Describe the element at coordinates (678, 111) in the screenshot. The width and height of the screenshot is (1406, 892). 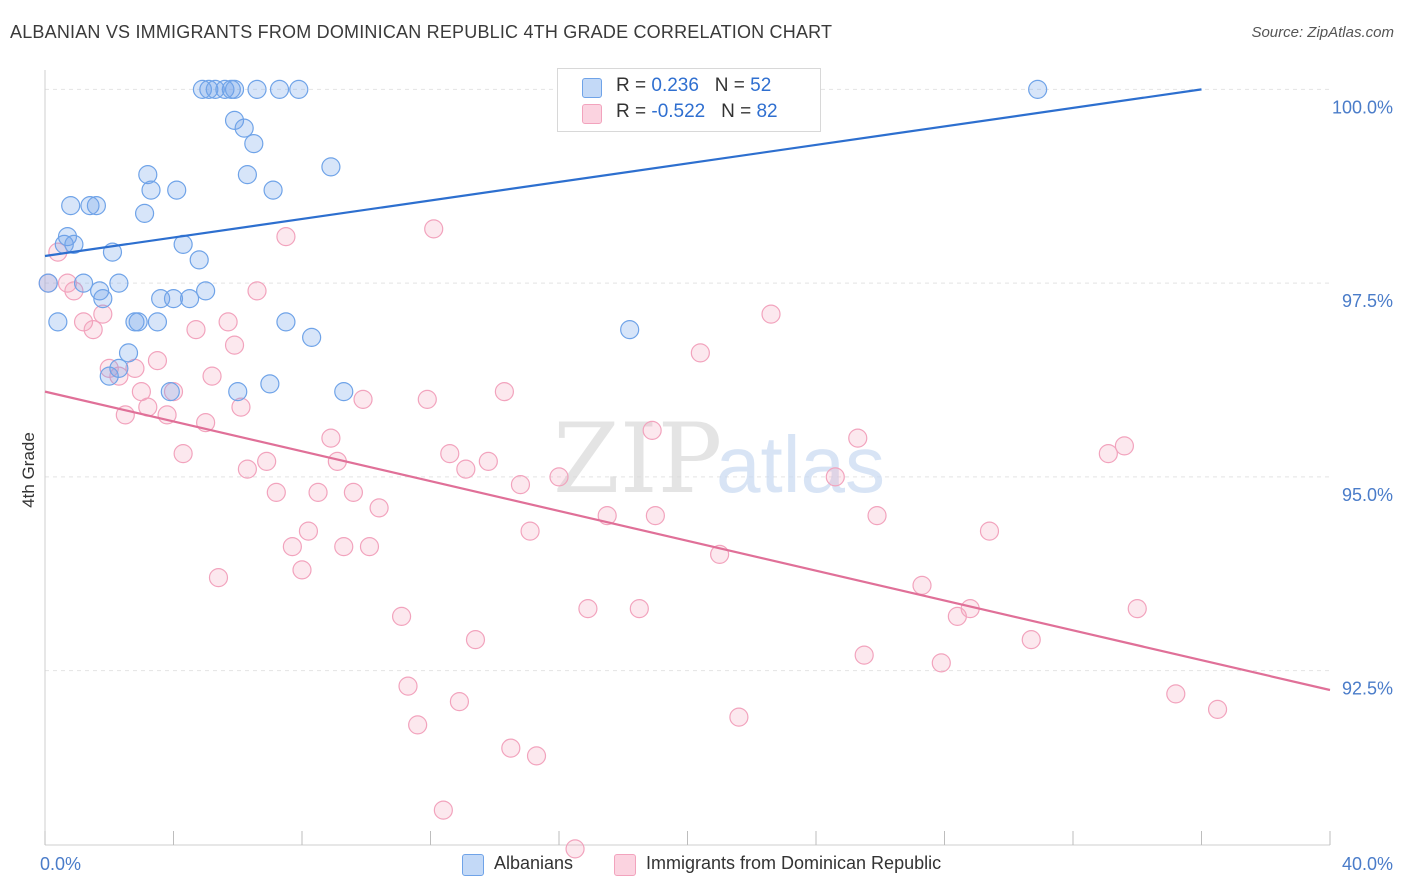
I see `legend-r-value: -0.522` at that location.